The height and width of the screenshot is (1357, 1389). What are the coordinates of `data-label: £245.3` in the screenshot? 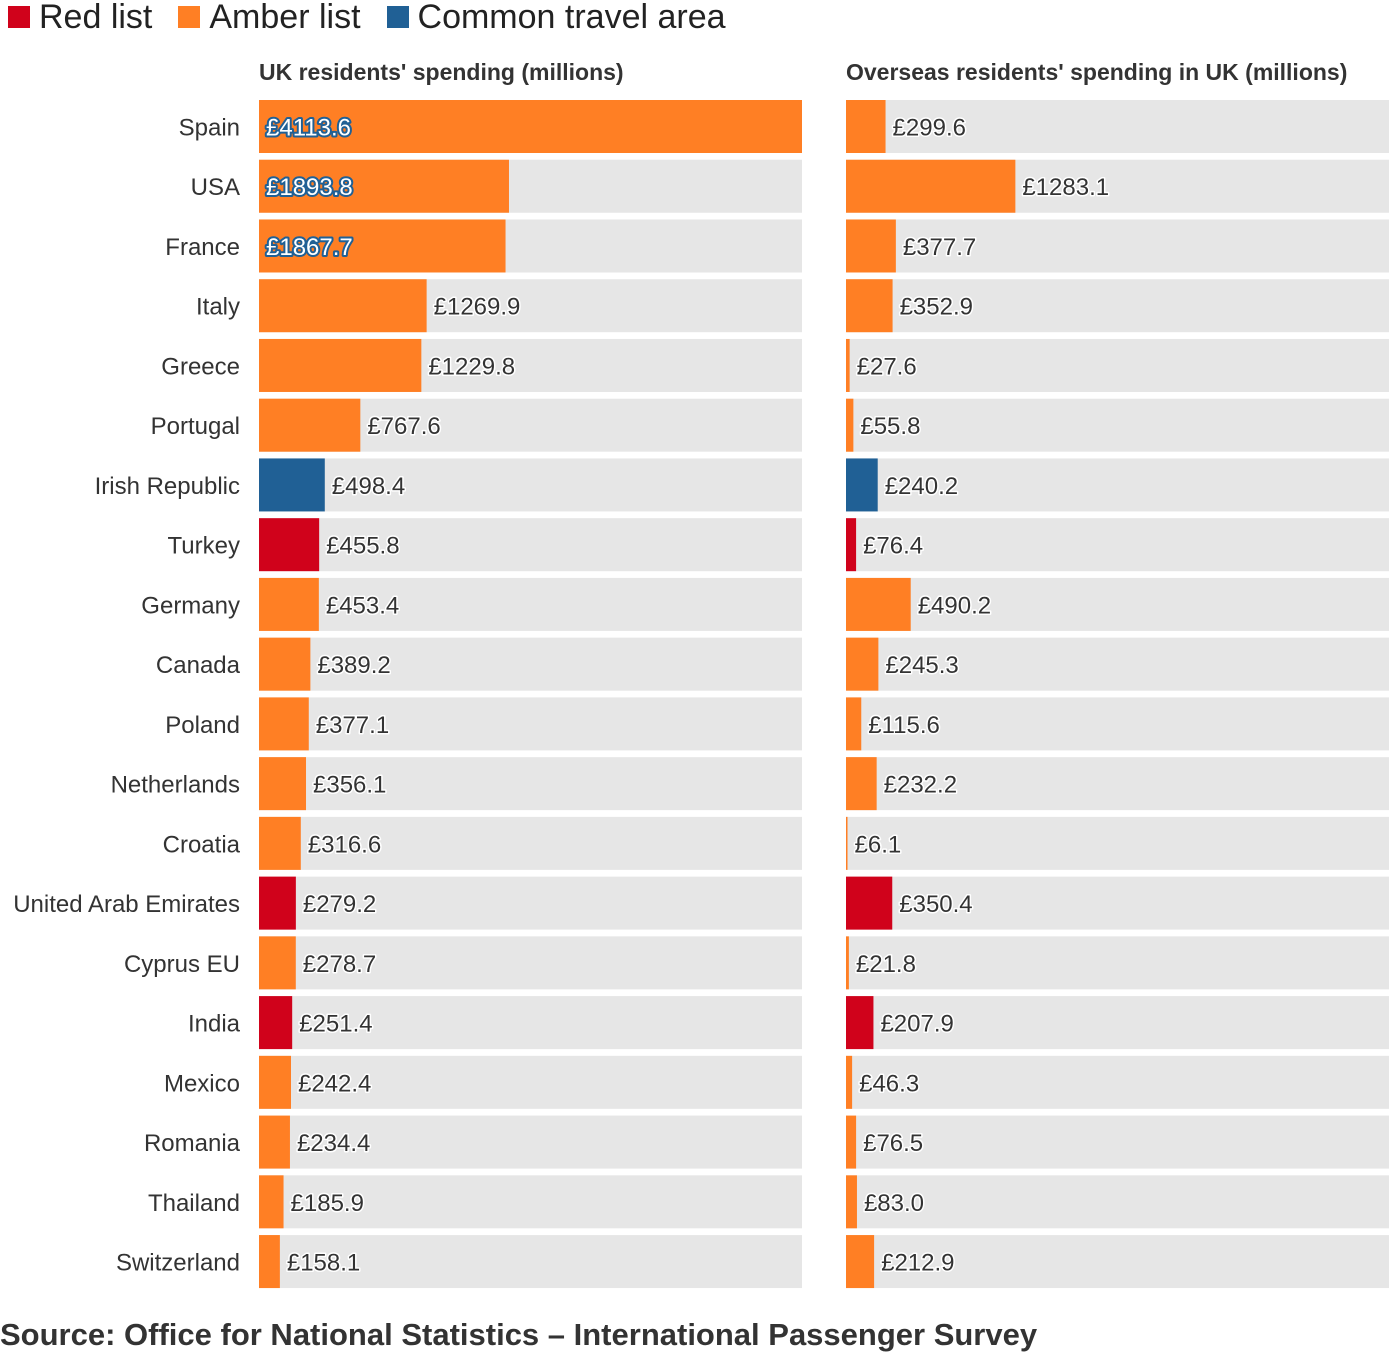 It's located at (921, 665).